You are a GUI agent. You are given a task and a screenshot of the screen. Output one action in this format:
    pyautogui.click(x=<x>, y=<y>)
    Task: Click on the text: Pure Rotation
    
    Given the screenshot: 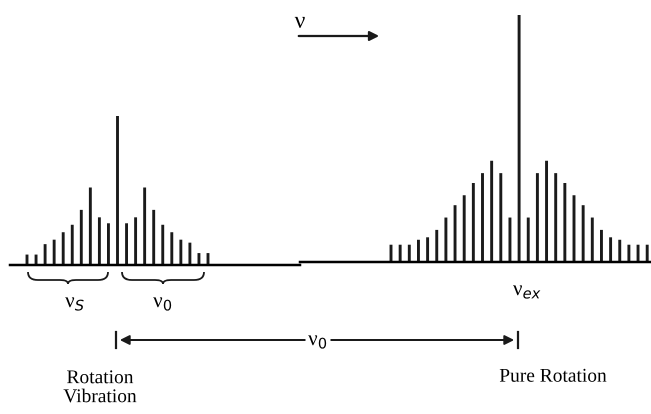 What is the action you would take?
    pyautogui.click(x=553, y=375)
    